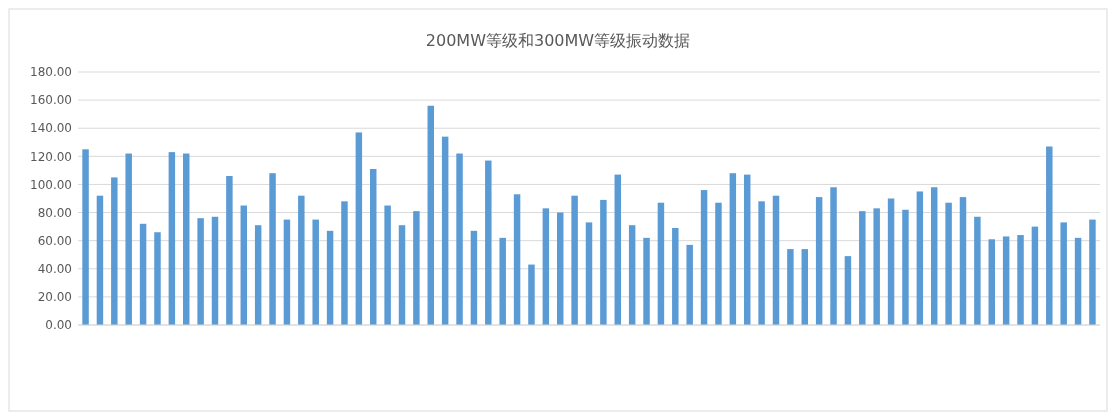 Image resolution: width=1108 pixels, height=412 pixels. Describe the element at coordinates (54, 268) in the screenshot. I see `y-tick-label: 40.00` at that location.